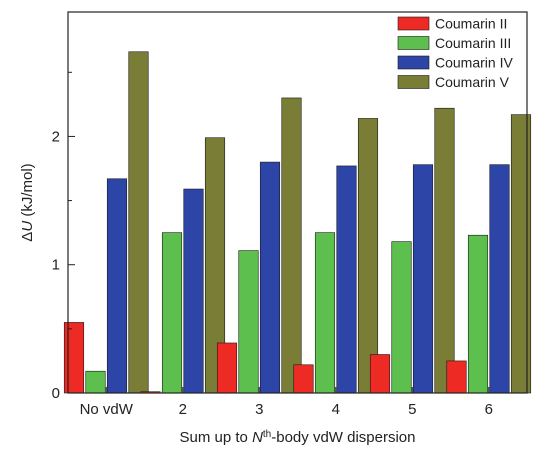 This screenshot has height=449, width=534. Describe the element at coordinates (27, 192) in the screenshot. I see `y-axis-label-unit: (kJ/mol)` at that location.